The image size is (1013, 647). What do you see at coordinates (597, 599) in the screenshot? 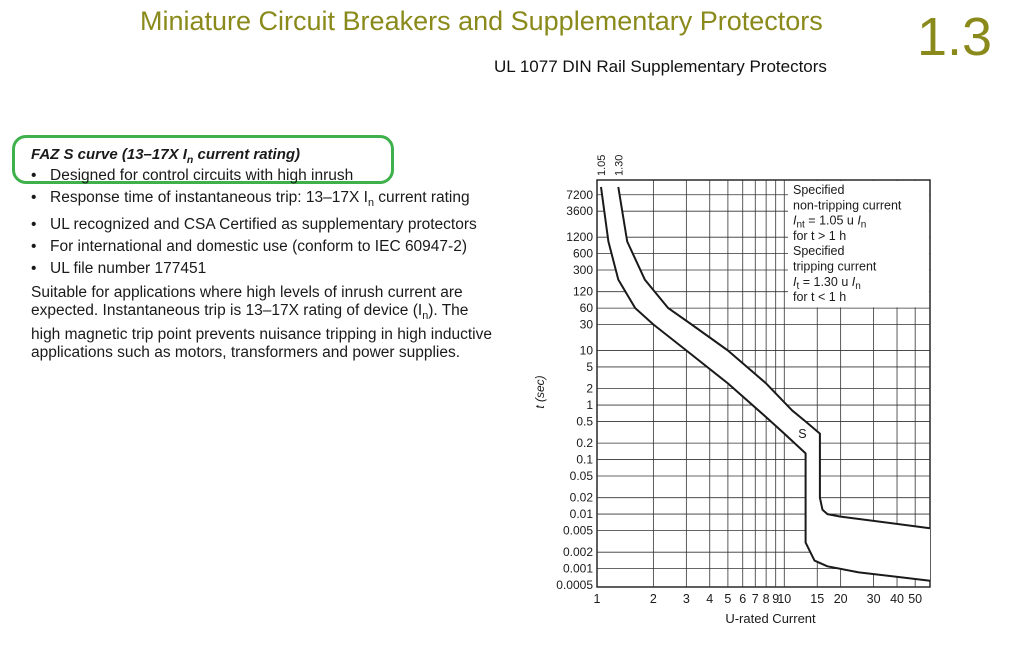
I see `x-tick-label: 1` at bounding box center [597, 599].